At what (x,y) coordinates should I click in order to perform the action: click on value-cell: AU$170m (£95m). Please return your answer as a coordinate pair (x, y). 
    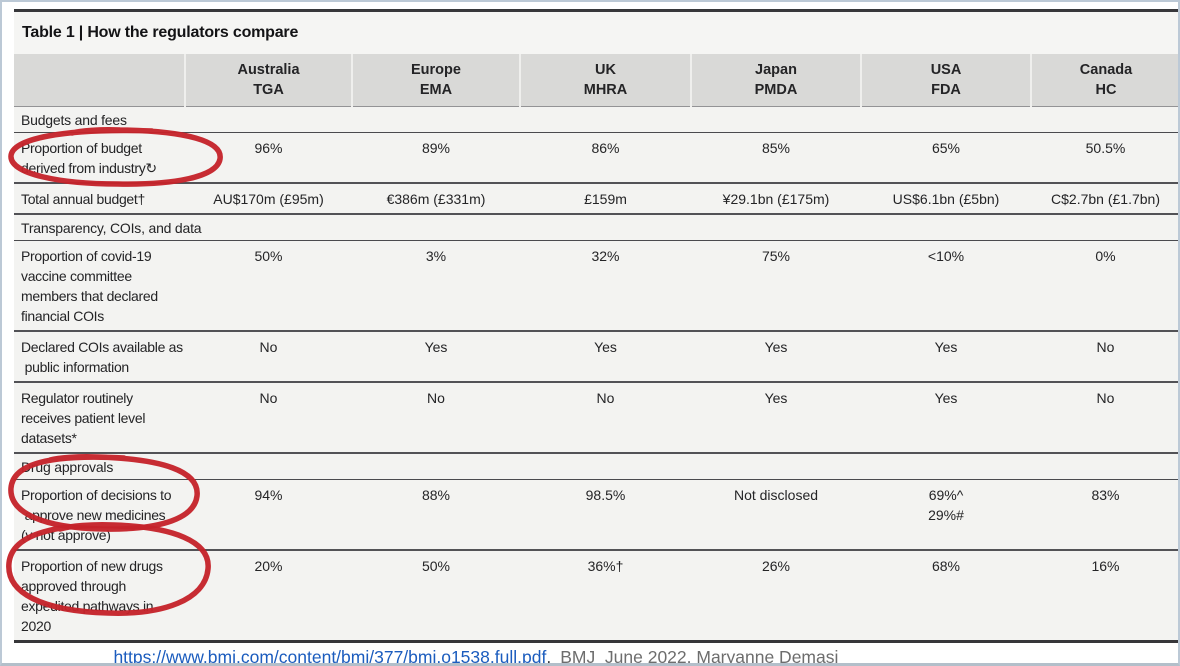
    Looking at the image, I should click on (268, 199).